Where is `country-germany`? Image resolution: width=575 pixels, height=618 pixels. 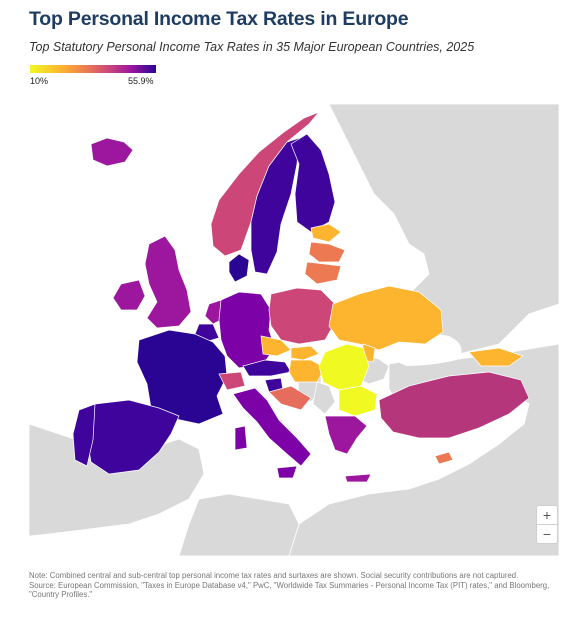
country-germany is located at coordinates (247, 330).